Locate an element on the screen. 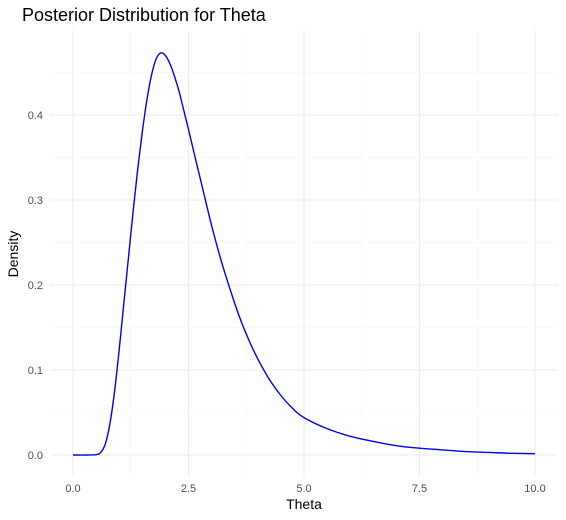  y-axis-title: Density is located at coordinates (13, 254).